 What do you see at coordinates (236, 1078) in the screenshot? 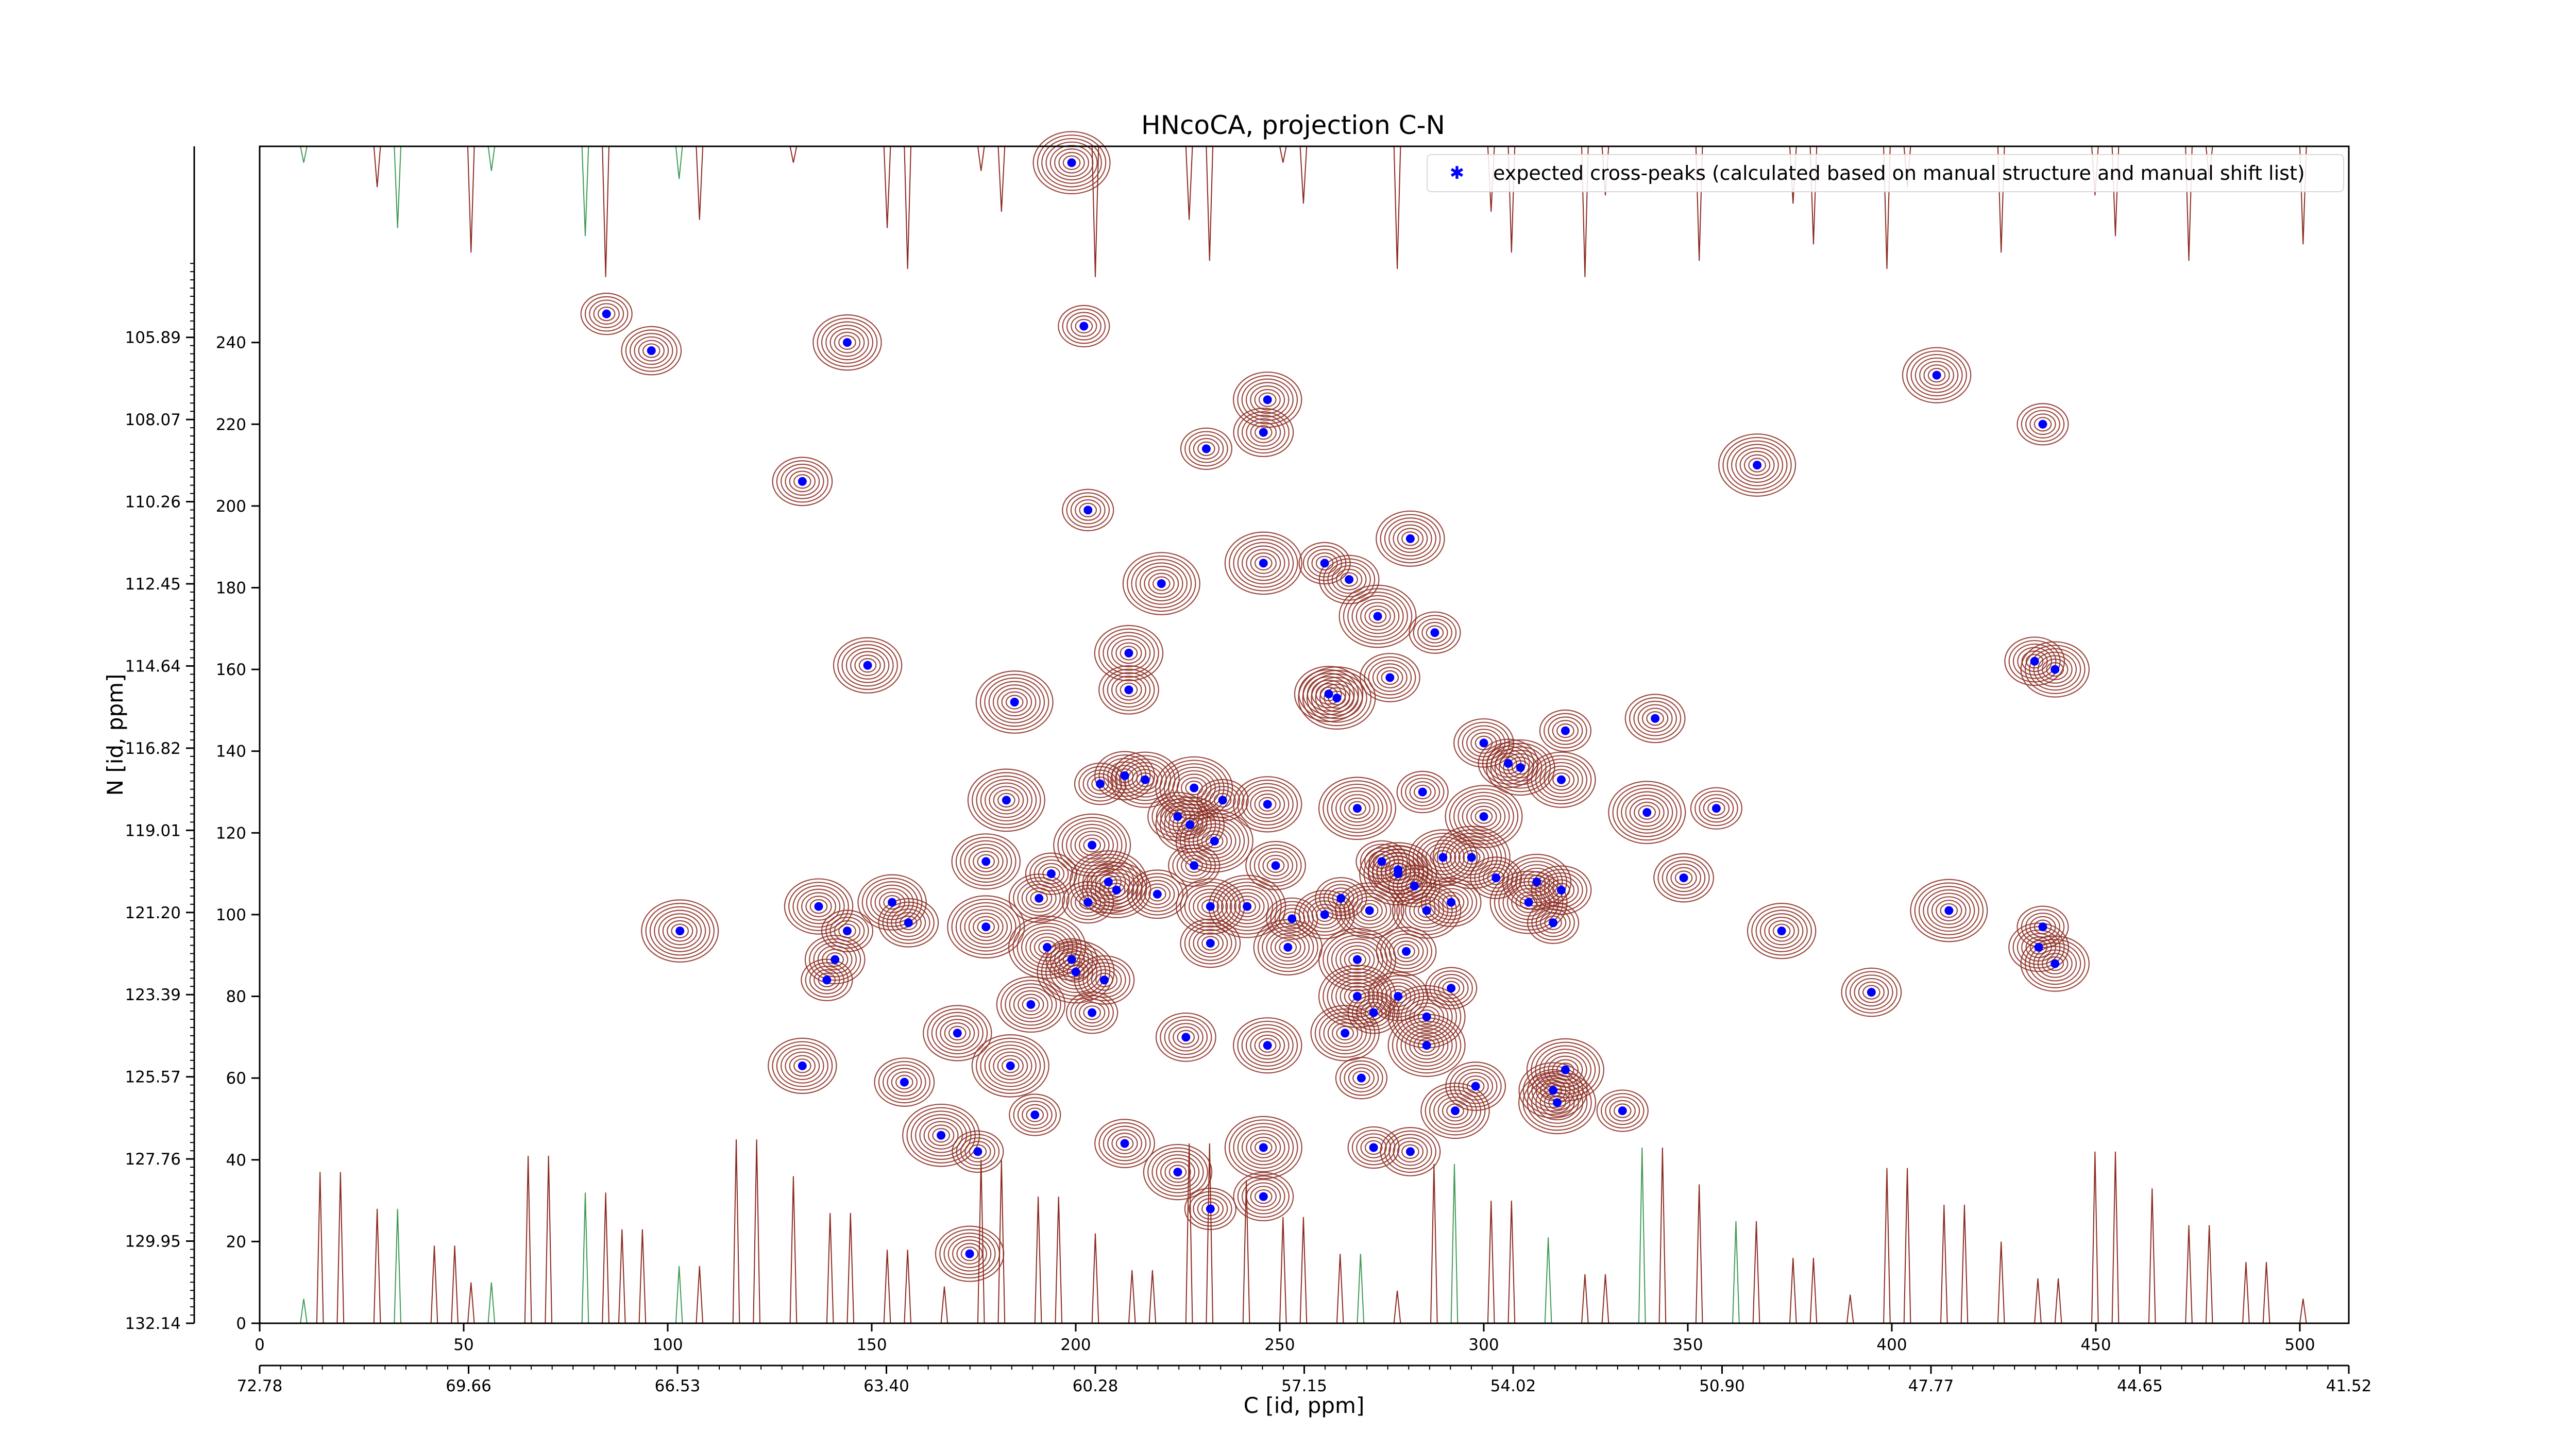
I see `y-tick-label: 60` at bounding box center [236, 1078].